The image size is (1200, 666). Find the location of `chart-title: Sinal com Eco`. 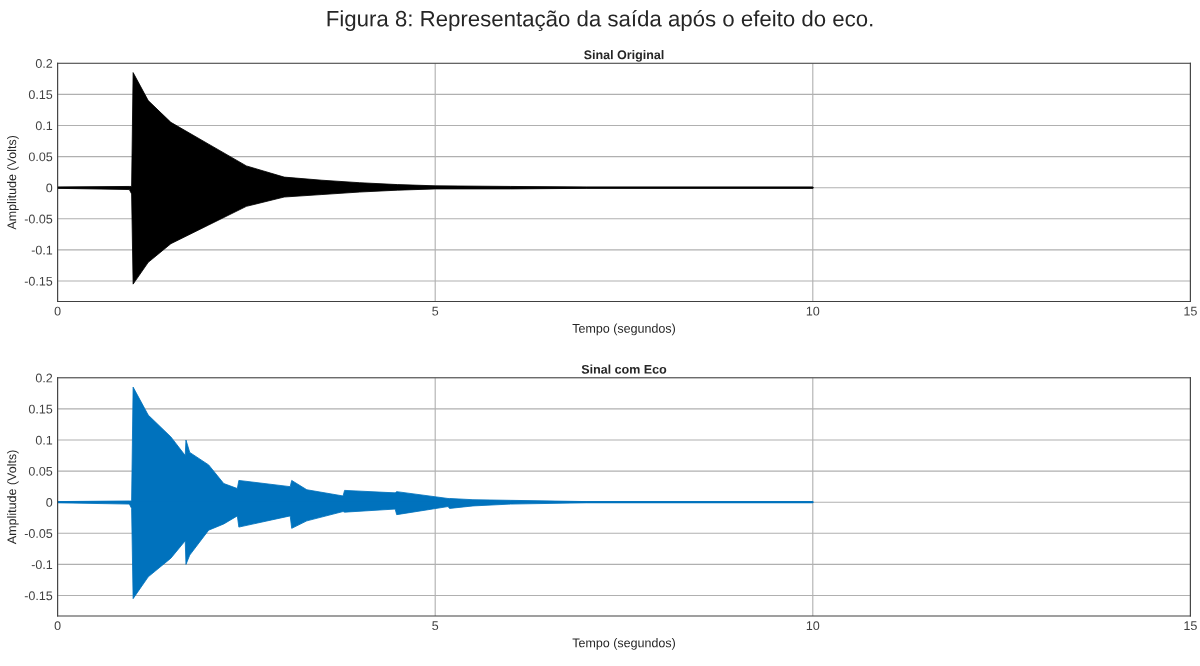

chart-title: Sinal com Eco is located at coordinates (624, 369).